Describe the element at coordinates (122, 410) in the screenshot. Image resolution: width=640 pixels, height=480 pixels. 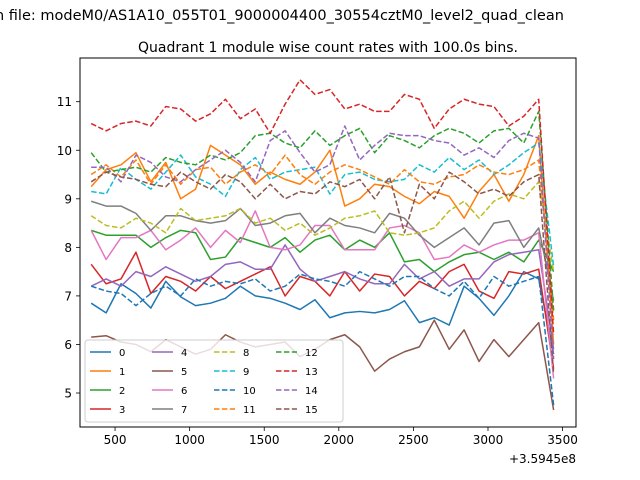
I see `legend-label-3: 3` at that location.